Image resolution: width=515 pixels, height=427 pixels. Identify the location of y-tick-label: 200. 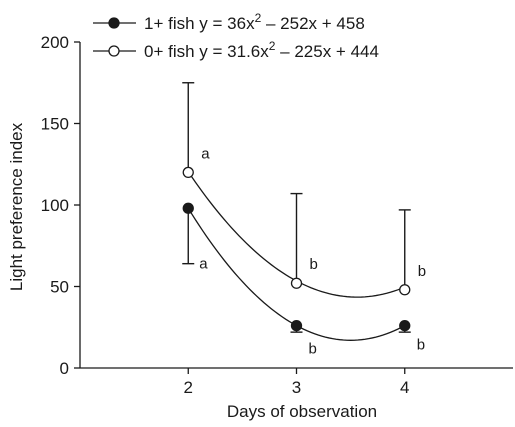
(55, 42).